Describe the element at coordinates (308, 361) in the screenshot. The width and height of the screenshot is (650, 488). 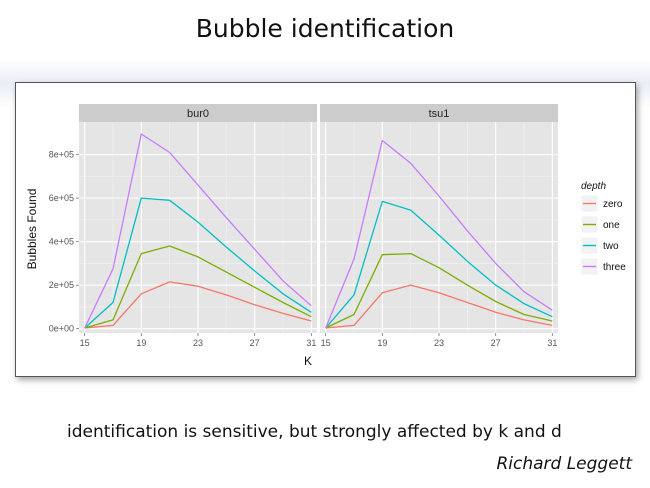
I see `x-axis-title: K` at that location.